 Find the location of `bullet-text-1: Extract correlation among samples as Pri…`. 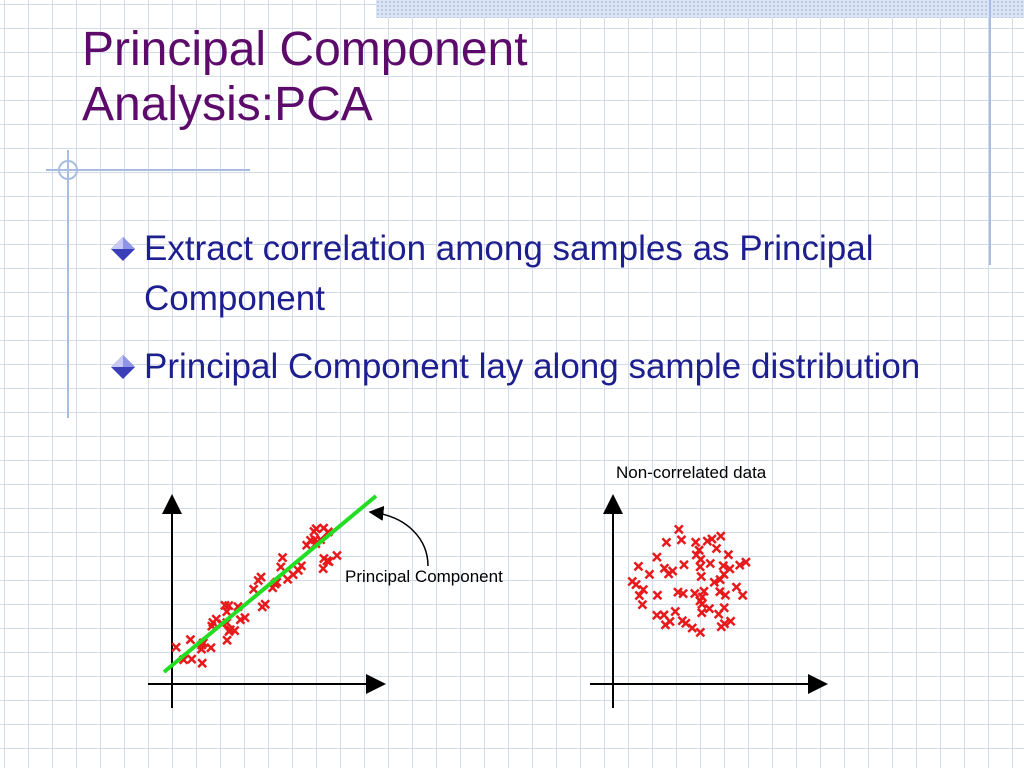

bullet-text-1: Extract correlation among samples as Pri… is located at coordinates (509, 273).